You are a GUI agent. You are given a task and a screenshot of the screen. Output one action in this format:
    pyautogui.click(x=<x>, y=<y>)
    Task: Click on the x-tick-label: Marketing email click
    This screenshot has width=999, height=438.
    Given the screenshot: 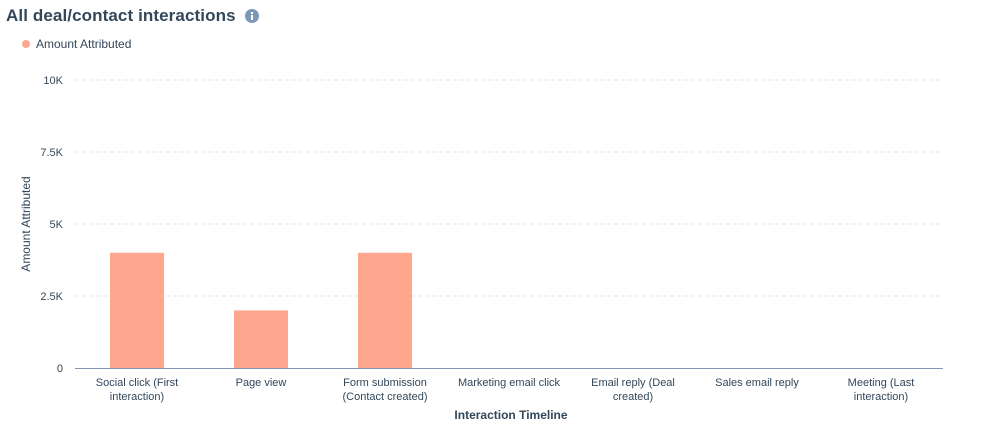 What is the action you would take?
    pyautogui.click(x=509, y=383)
    